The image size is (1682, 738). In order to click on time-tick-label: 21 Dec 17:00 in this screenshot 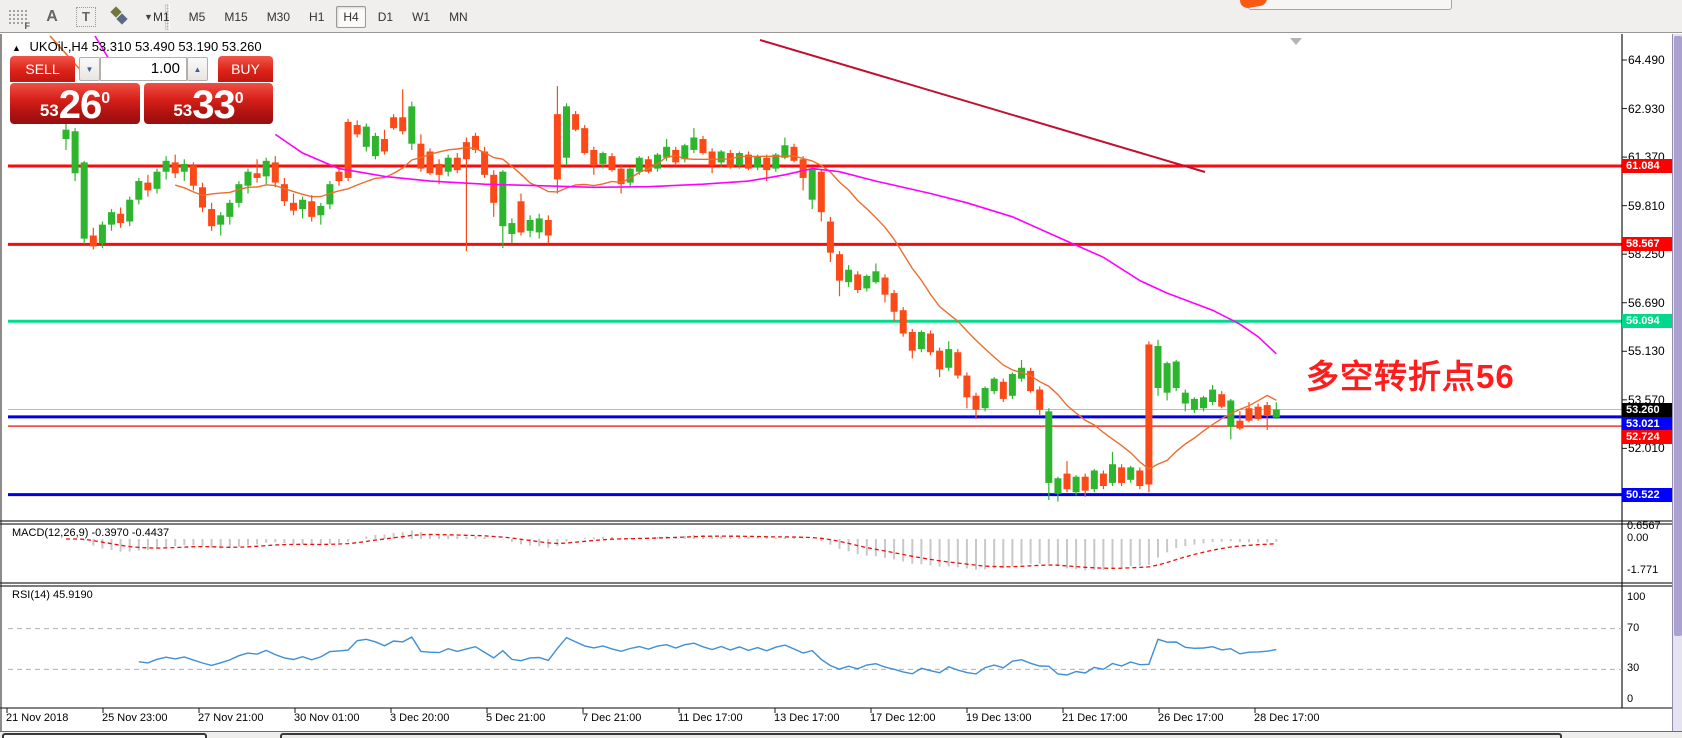, I will do `click(1095, 718)`.